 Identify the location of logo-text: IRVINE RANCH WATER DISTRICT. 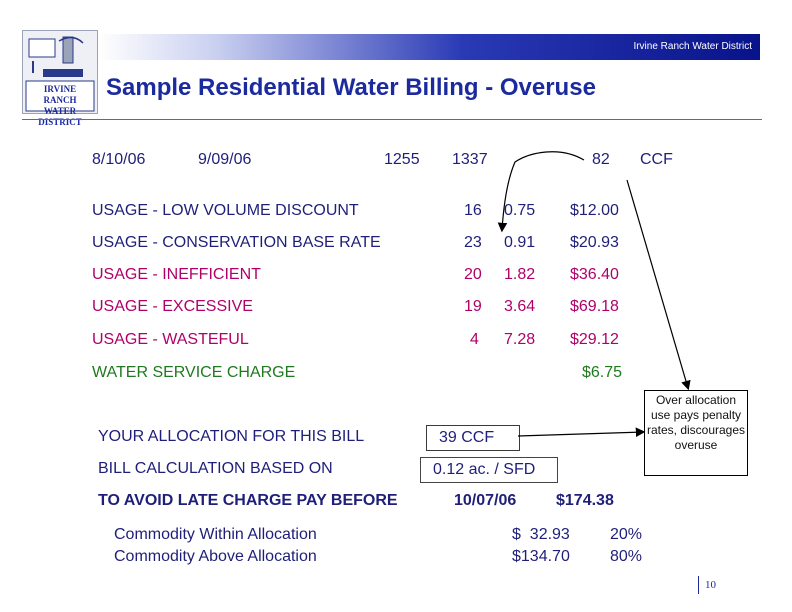
(60, 105).